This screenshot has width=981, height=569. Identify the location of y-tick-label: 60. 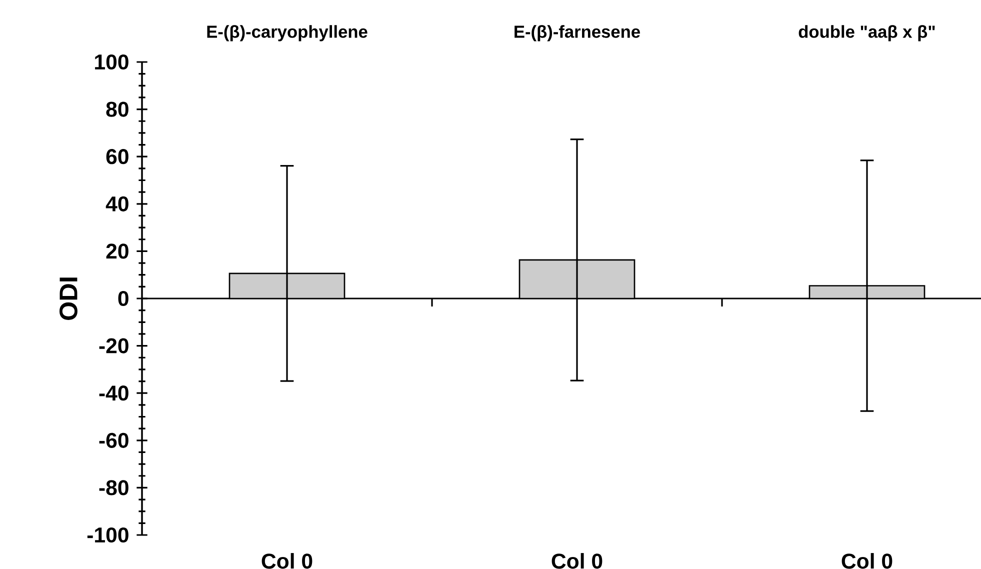
(117, 156).